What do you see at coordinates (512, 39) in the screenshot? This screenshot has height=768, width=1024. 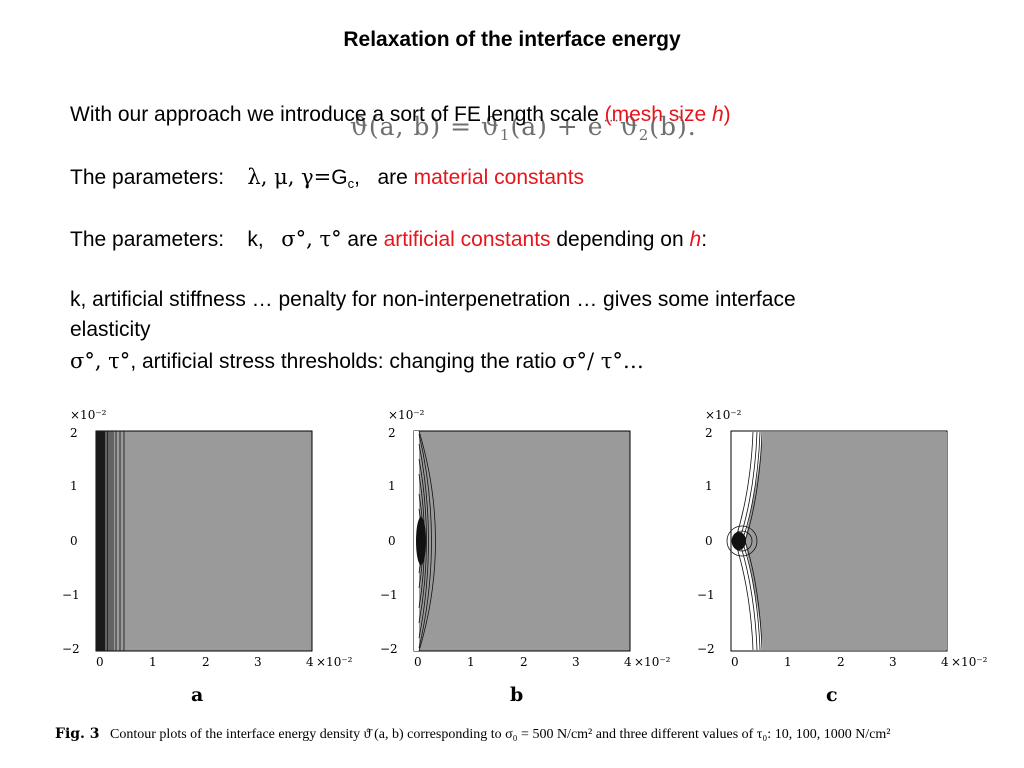 I see `slide-title: Relaxation of the interface energy` at bounding box center [512, 39].